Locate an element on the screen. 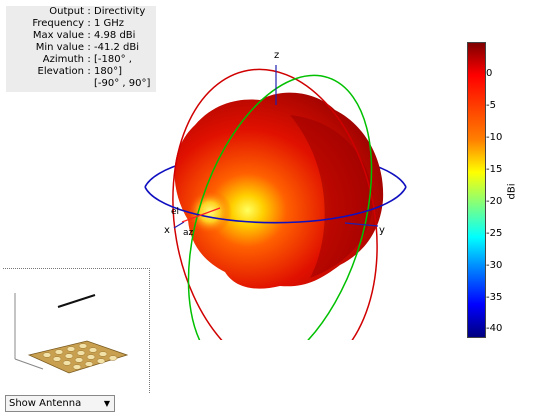 This screenshot has width=560, height=420. colorbar-tick: -5 is located at coordinates (491, 105).